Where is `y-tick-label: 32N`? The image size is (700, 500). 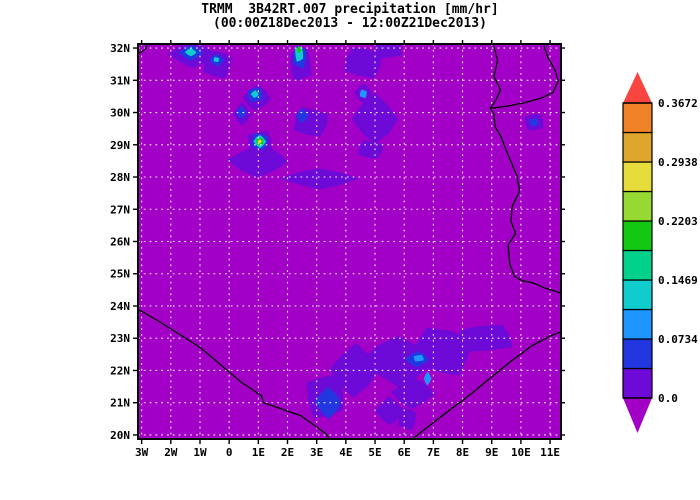
y-tick-label: 32N is located at coordinates (120, 48).